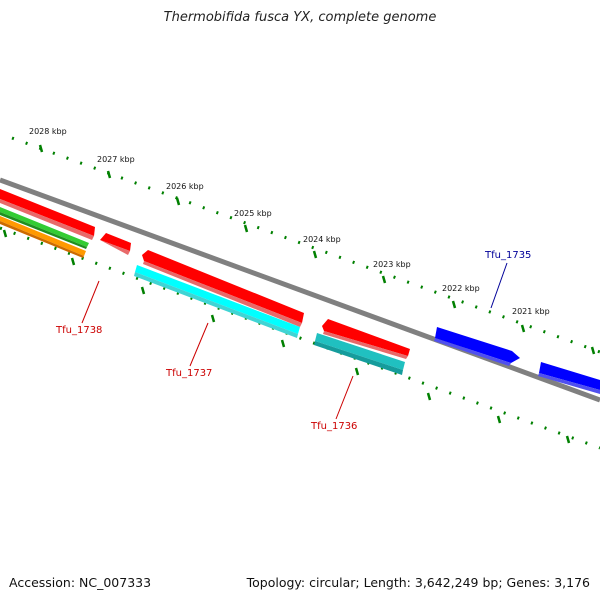 This screenshot has height=600, width=600. I want to click on kbp-label: 2021 kbp, so click(531, 311).